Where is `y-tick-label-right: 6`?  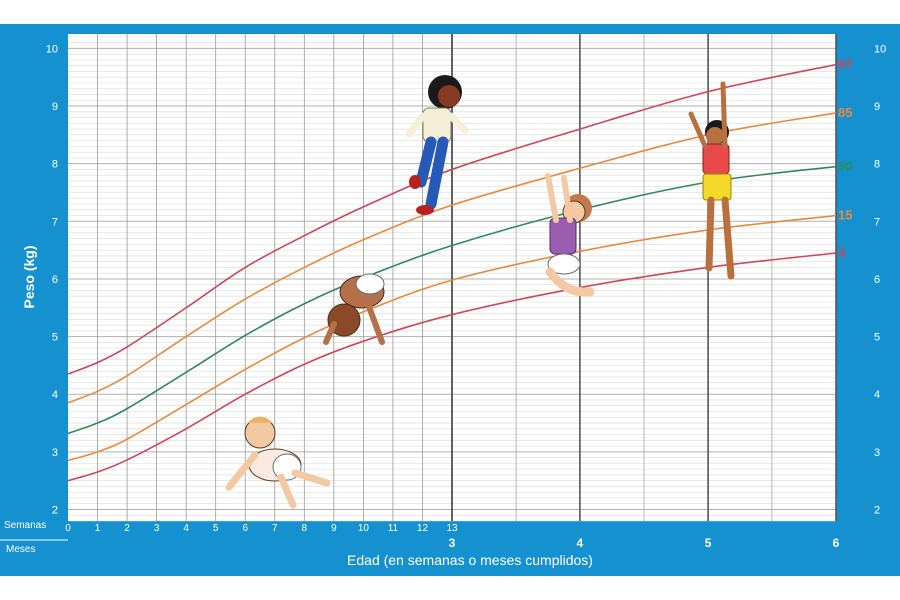
y-tick-label-right: 6 is located at coordinates (877, 280).